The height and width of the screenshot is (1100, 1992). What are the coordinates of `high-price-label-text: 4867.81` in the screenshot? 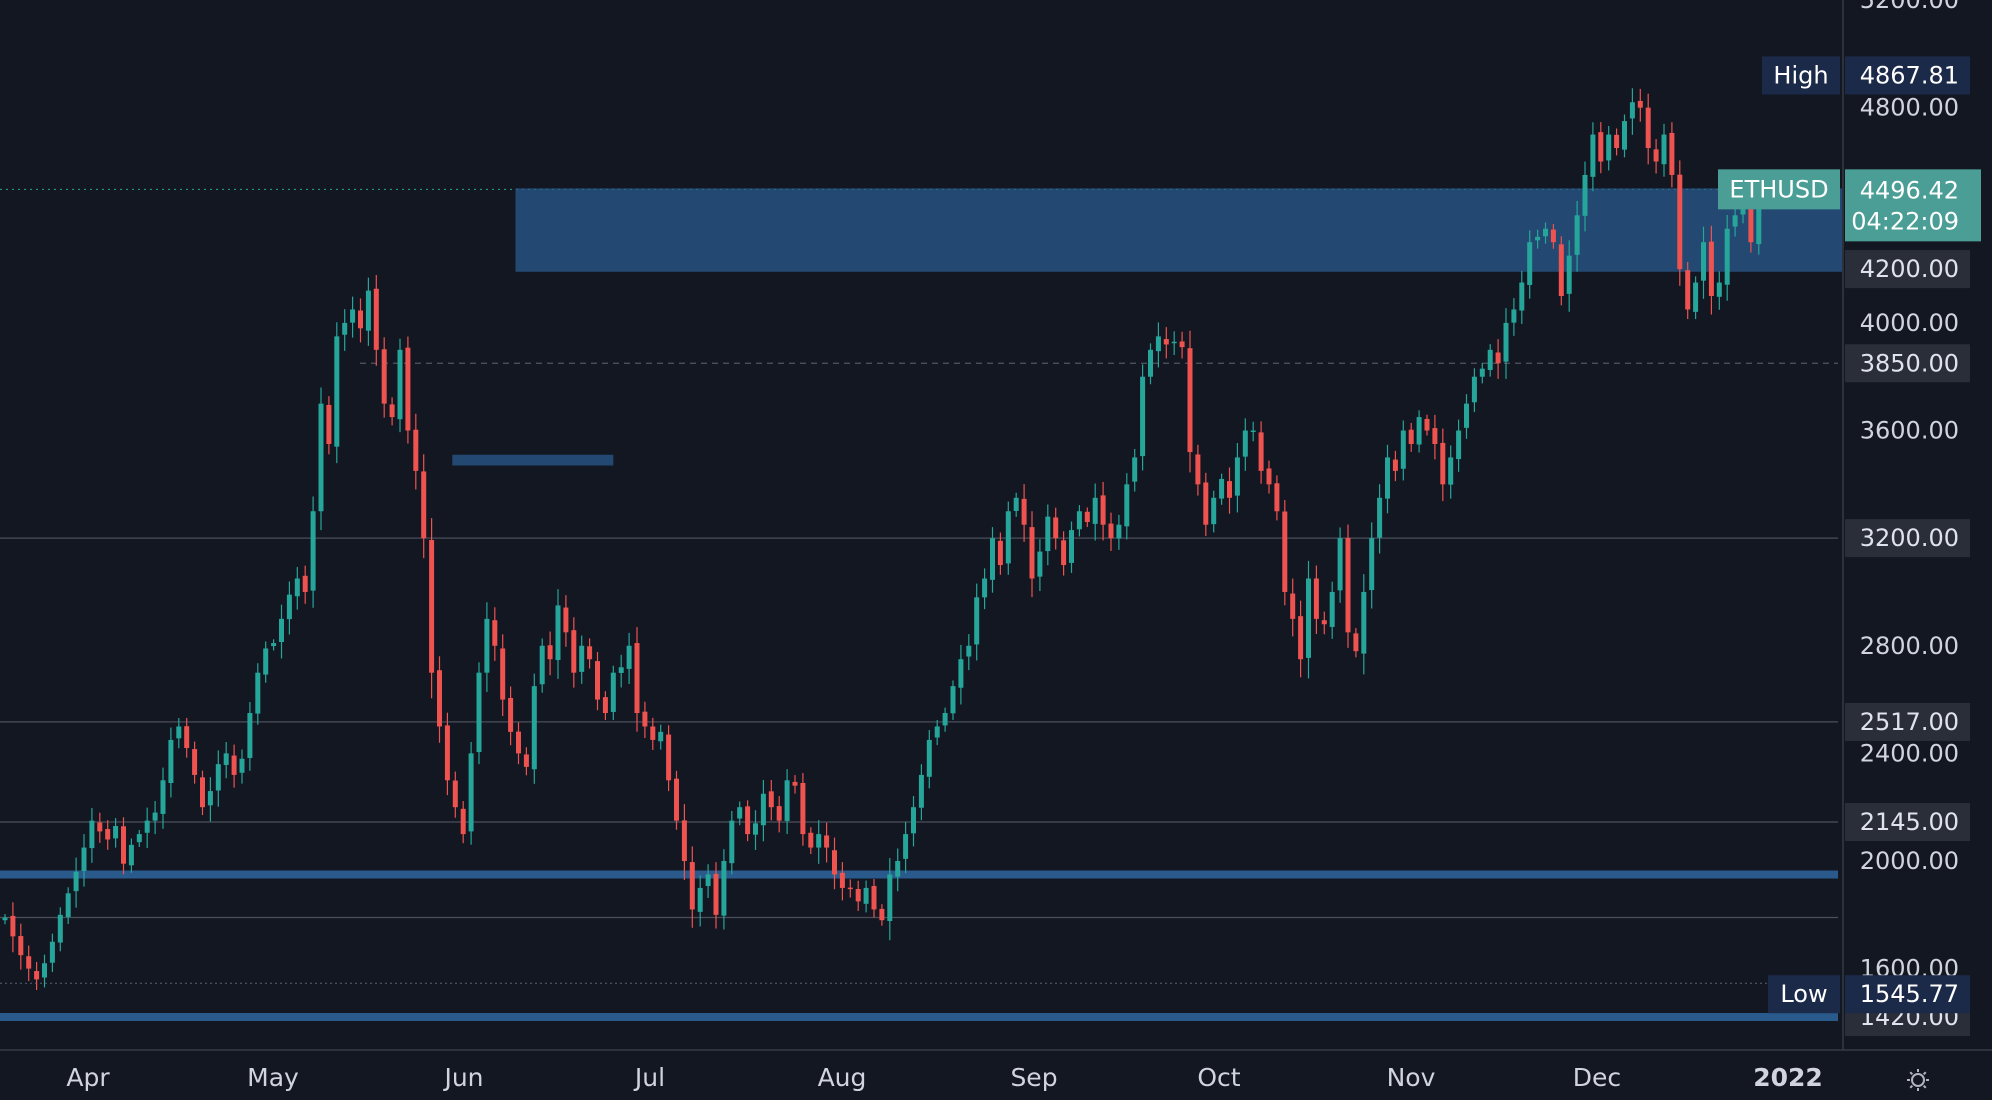 It's located at (1909, 75).